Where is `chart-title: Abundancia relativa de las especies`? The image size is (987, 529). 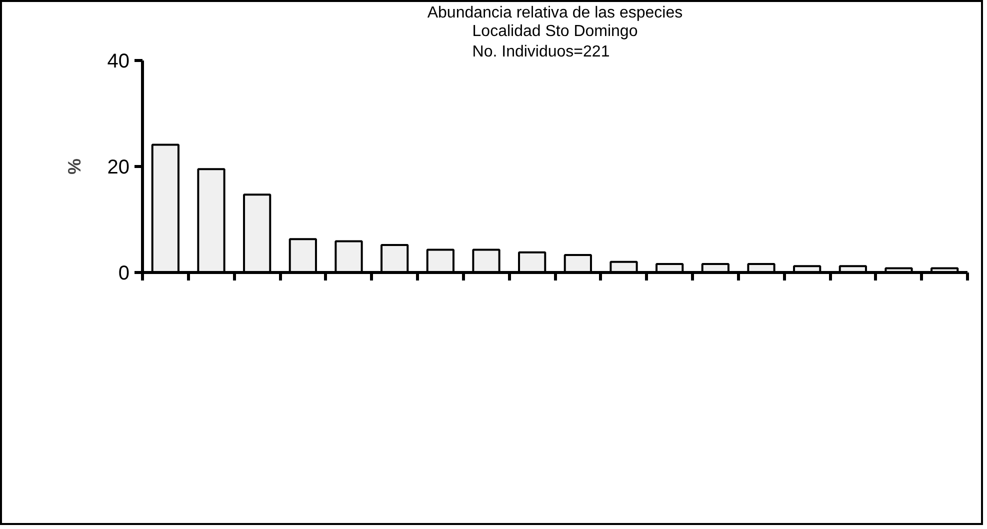
chart-title: Abundancia relativa de las especies is located at coordinates (555, 13).